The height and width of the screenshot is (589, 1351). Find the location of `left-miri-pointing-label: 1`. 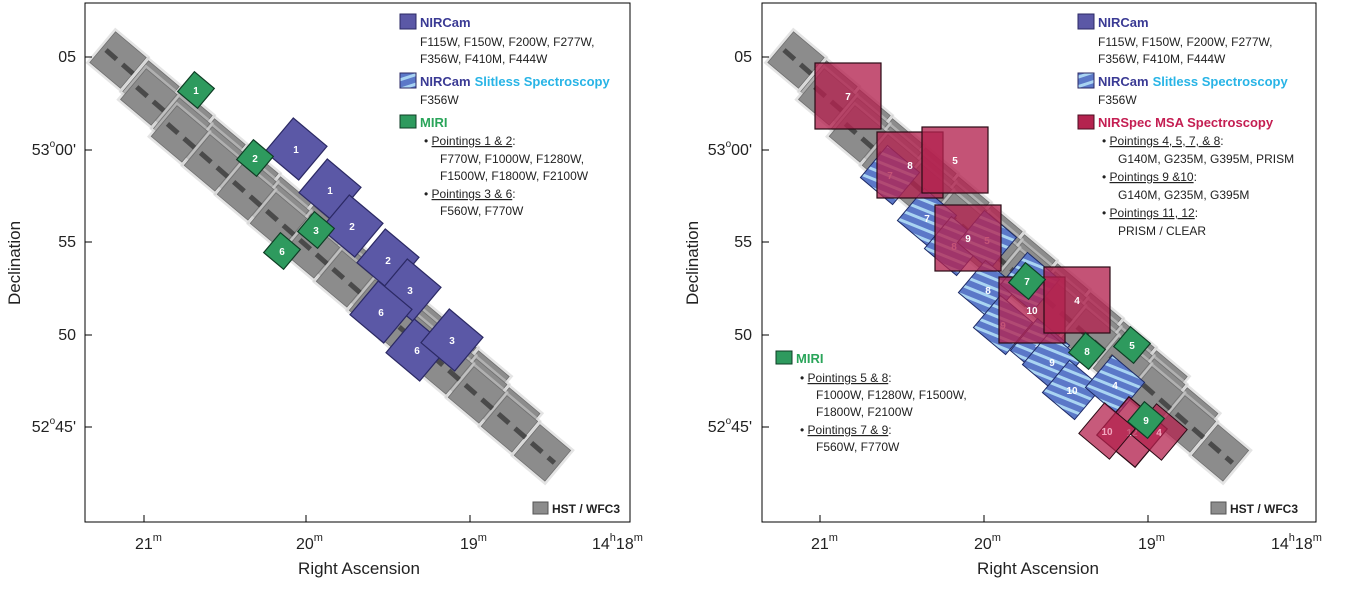

left-miri-pointing-label: 1 is located at coordinates (196, 91).